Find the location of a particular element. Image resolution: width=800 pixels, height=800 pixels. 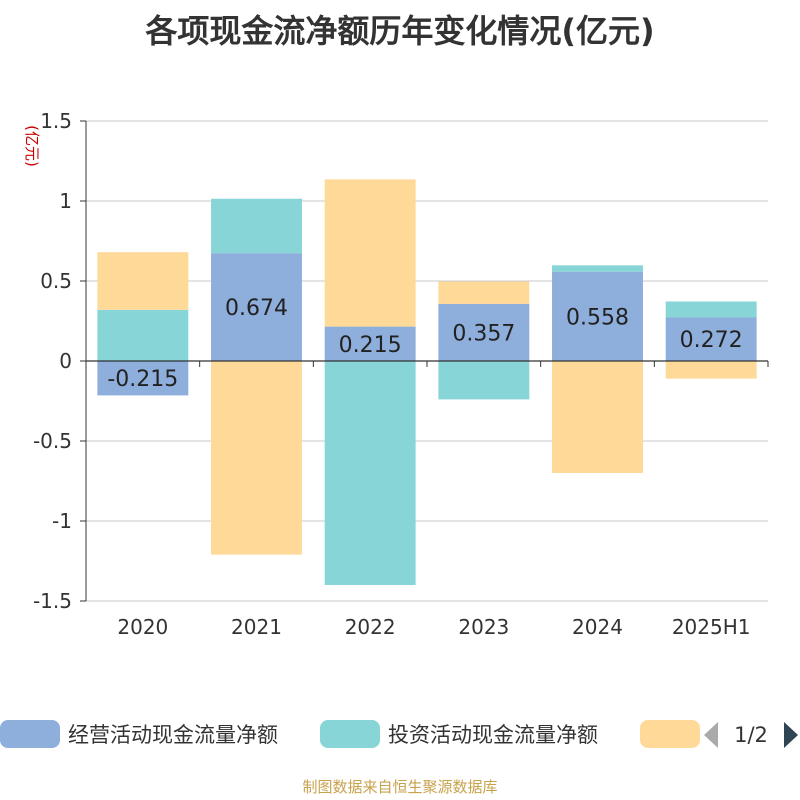

bar-3-2021 is located at coordinates (256, 458).